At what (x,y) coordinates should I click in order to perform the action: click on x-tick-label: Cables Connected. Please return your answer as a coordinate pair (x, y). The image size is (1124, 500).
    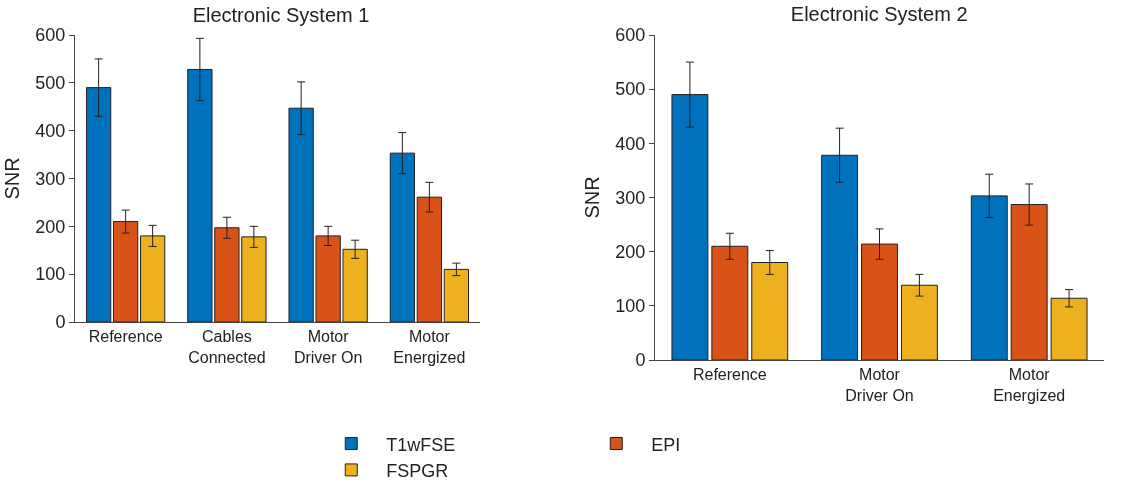
    Looking at the image, I should click on (227, 347).